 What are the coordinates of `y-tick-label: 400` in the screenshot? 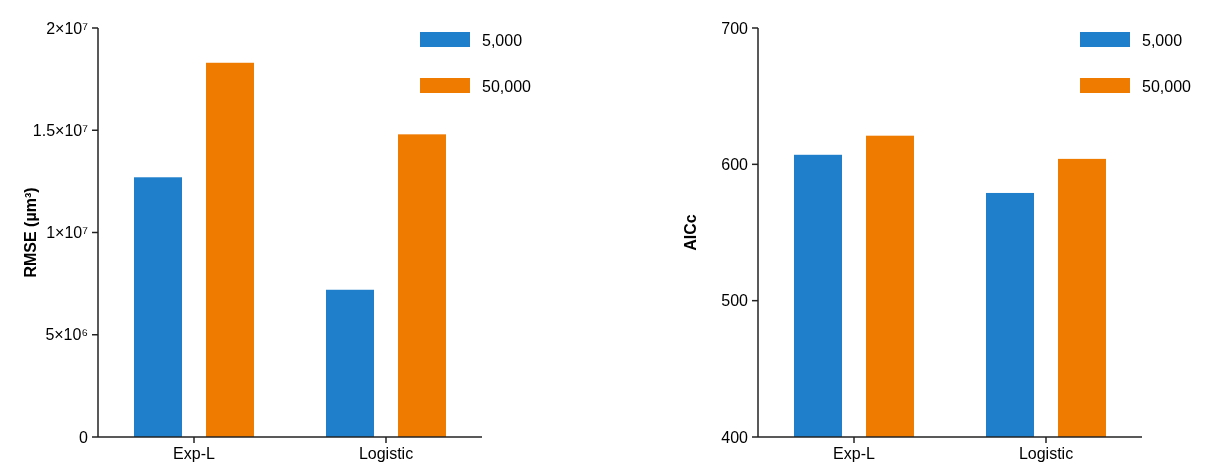 It's located at (735, 437).